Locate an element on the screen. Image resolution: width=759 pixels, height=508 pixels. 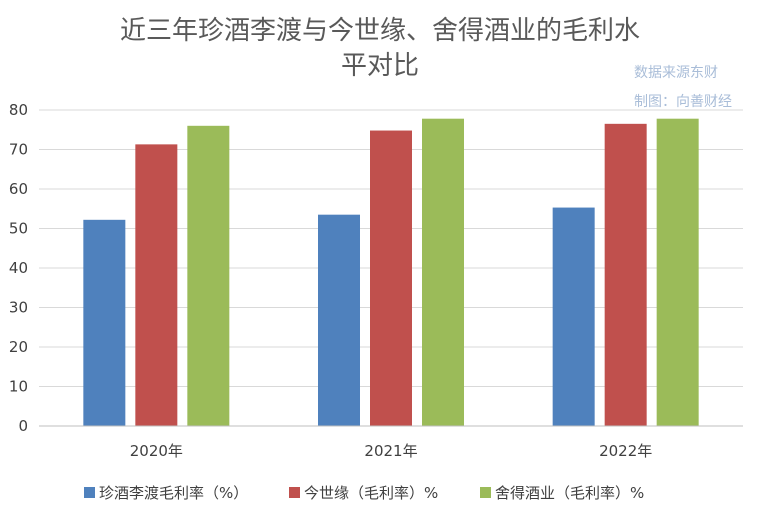
y-tick-label: 10 is located at coordinates (18, 387).